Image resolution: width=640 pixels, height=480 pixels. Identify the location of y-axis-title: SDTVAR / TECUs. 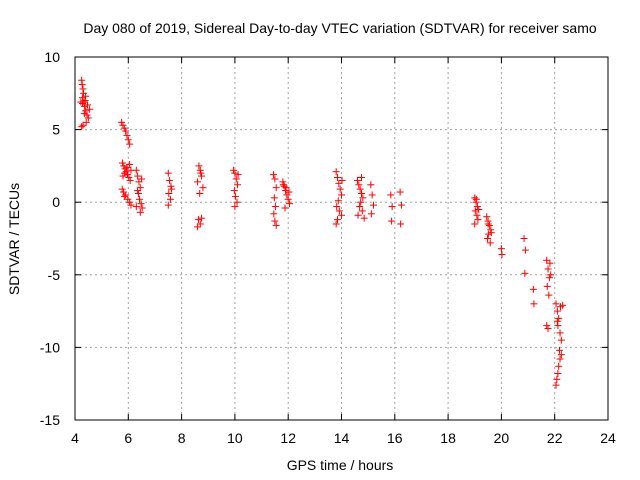
(14, 239).